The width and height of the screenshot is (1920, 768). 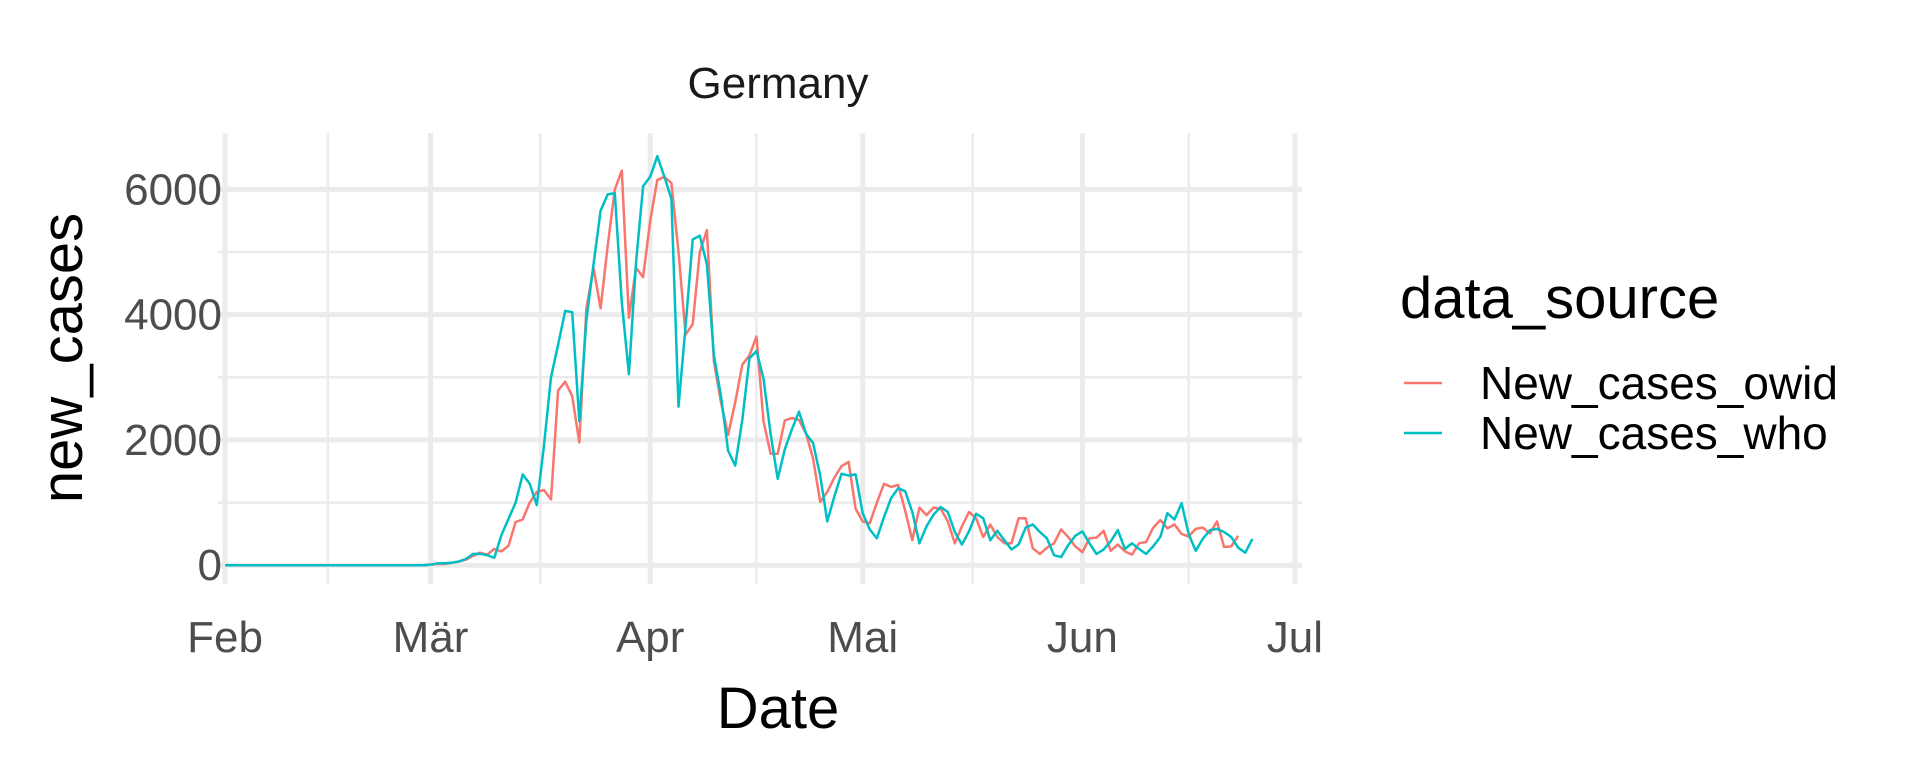 I want to click on x-tick-label: Jun, so click(x=1082, y=637).